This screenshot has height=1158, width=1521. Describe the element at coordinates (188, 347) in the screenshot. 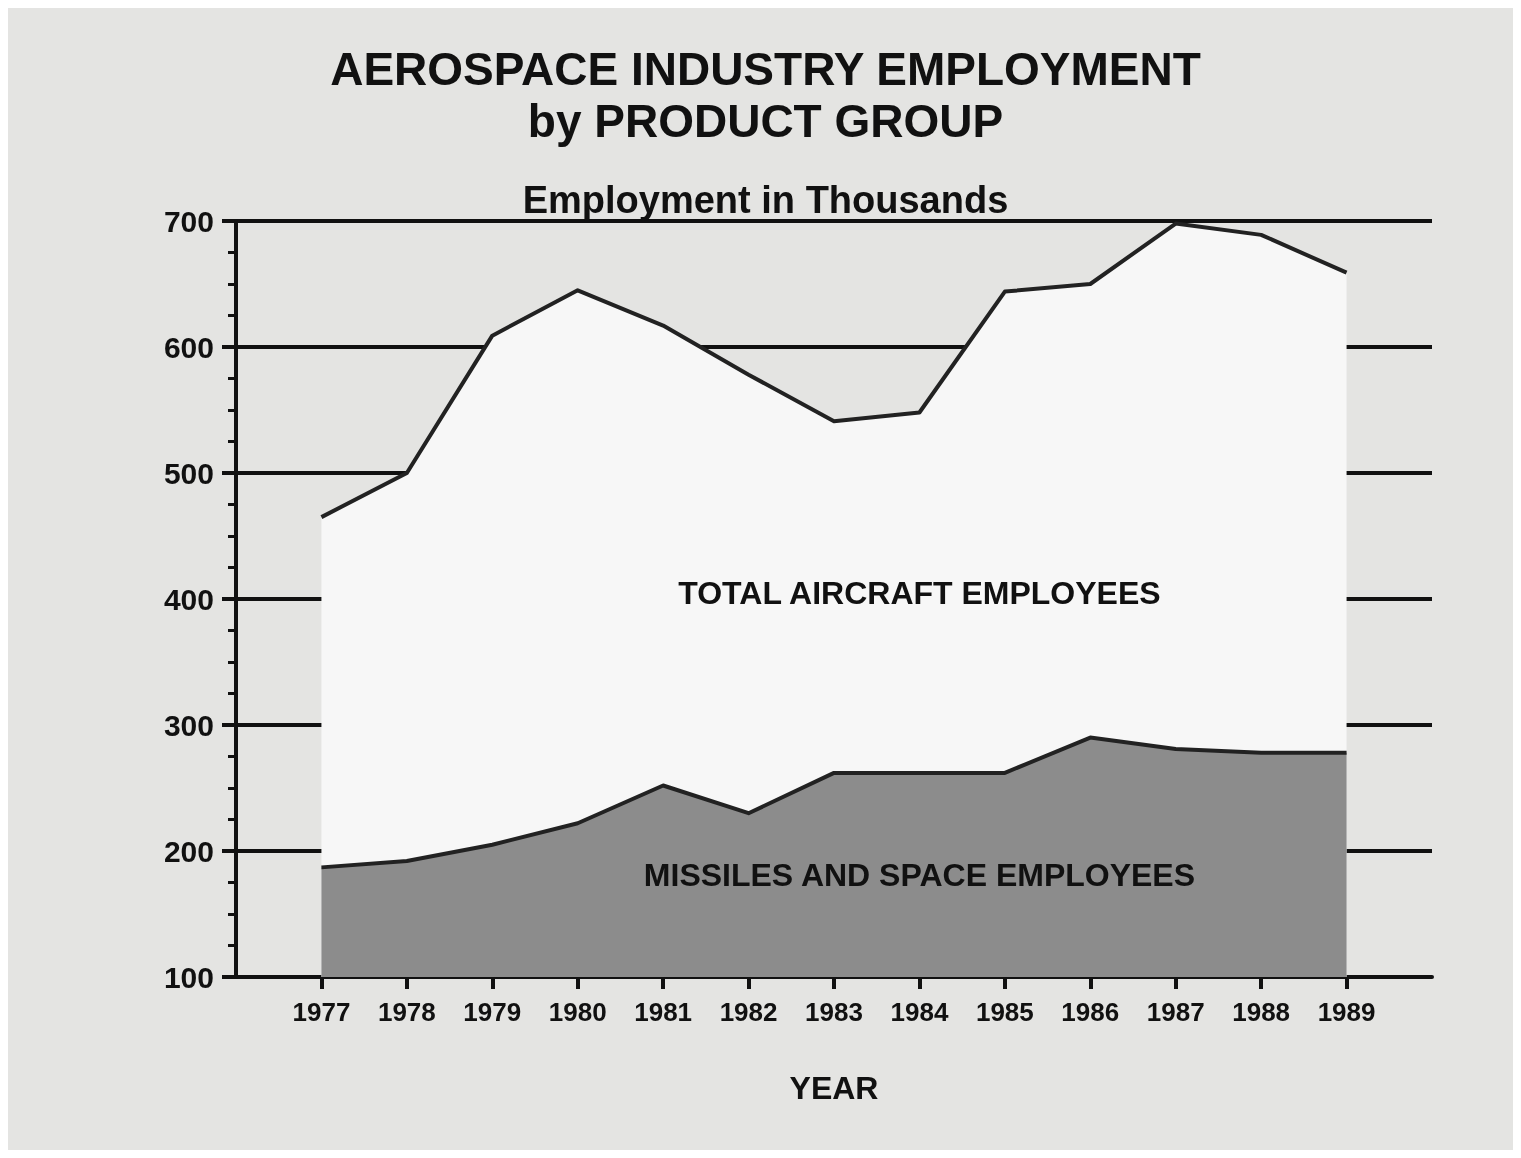

I see `y-tick-label: 600` at that location.